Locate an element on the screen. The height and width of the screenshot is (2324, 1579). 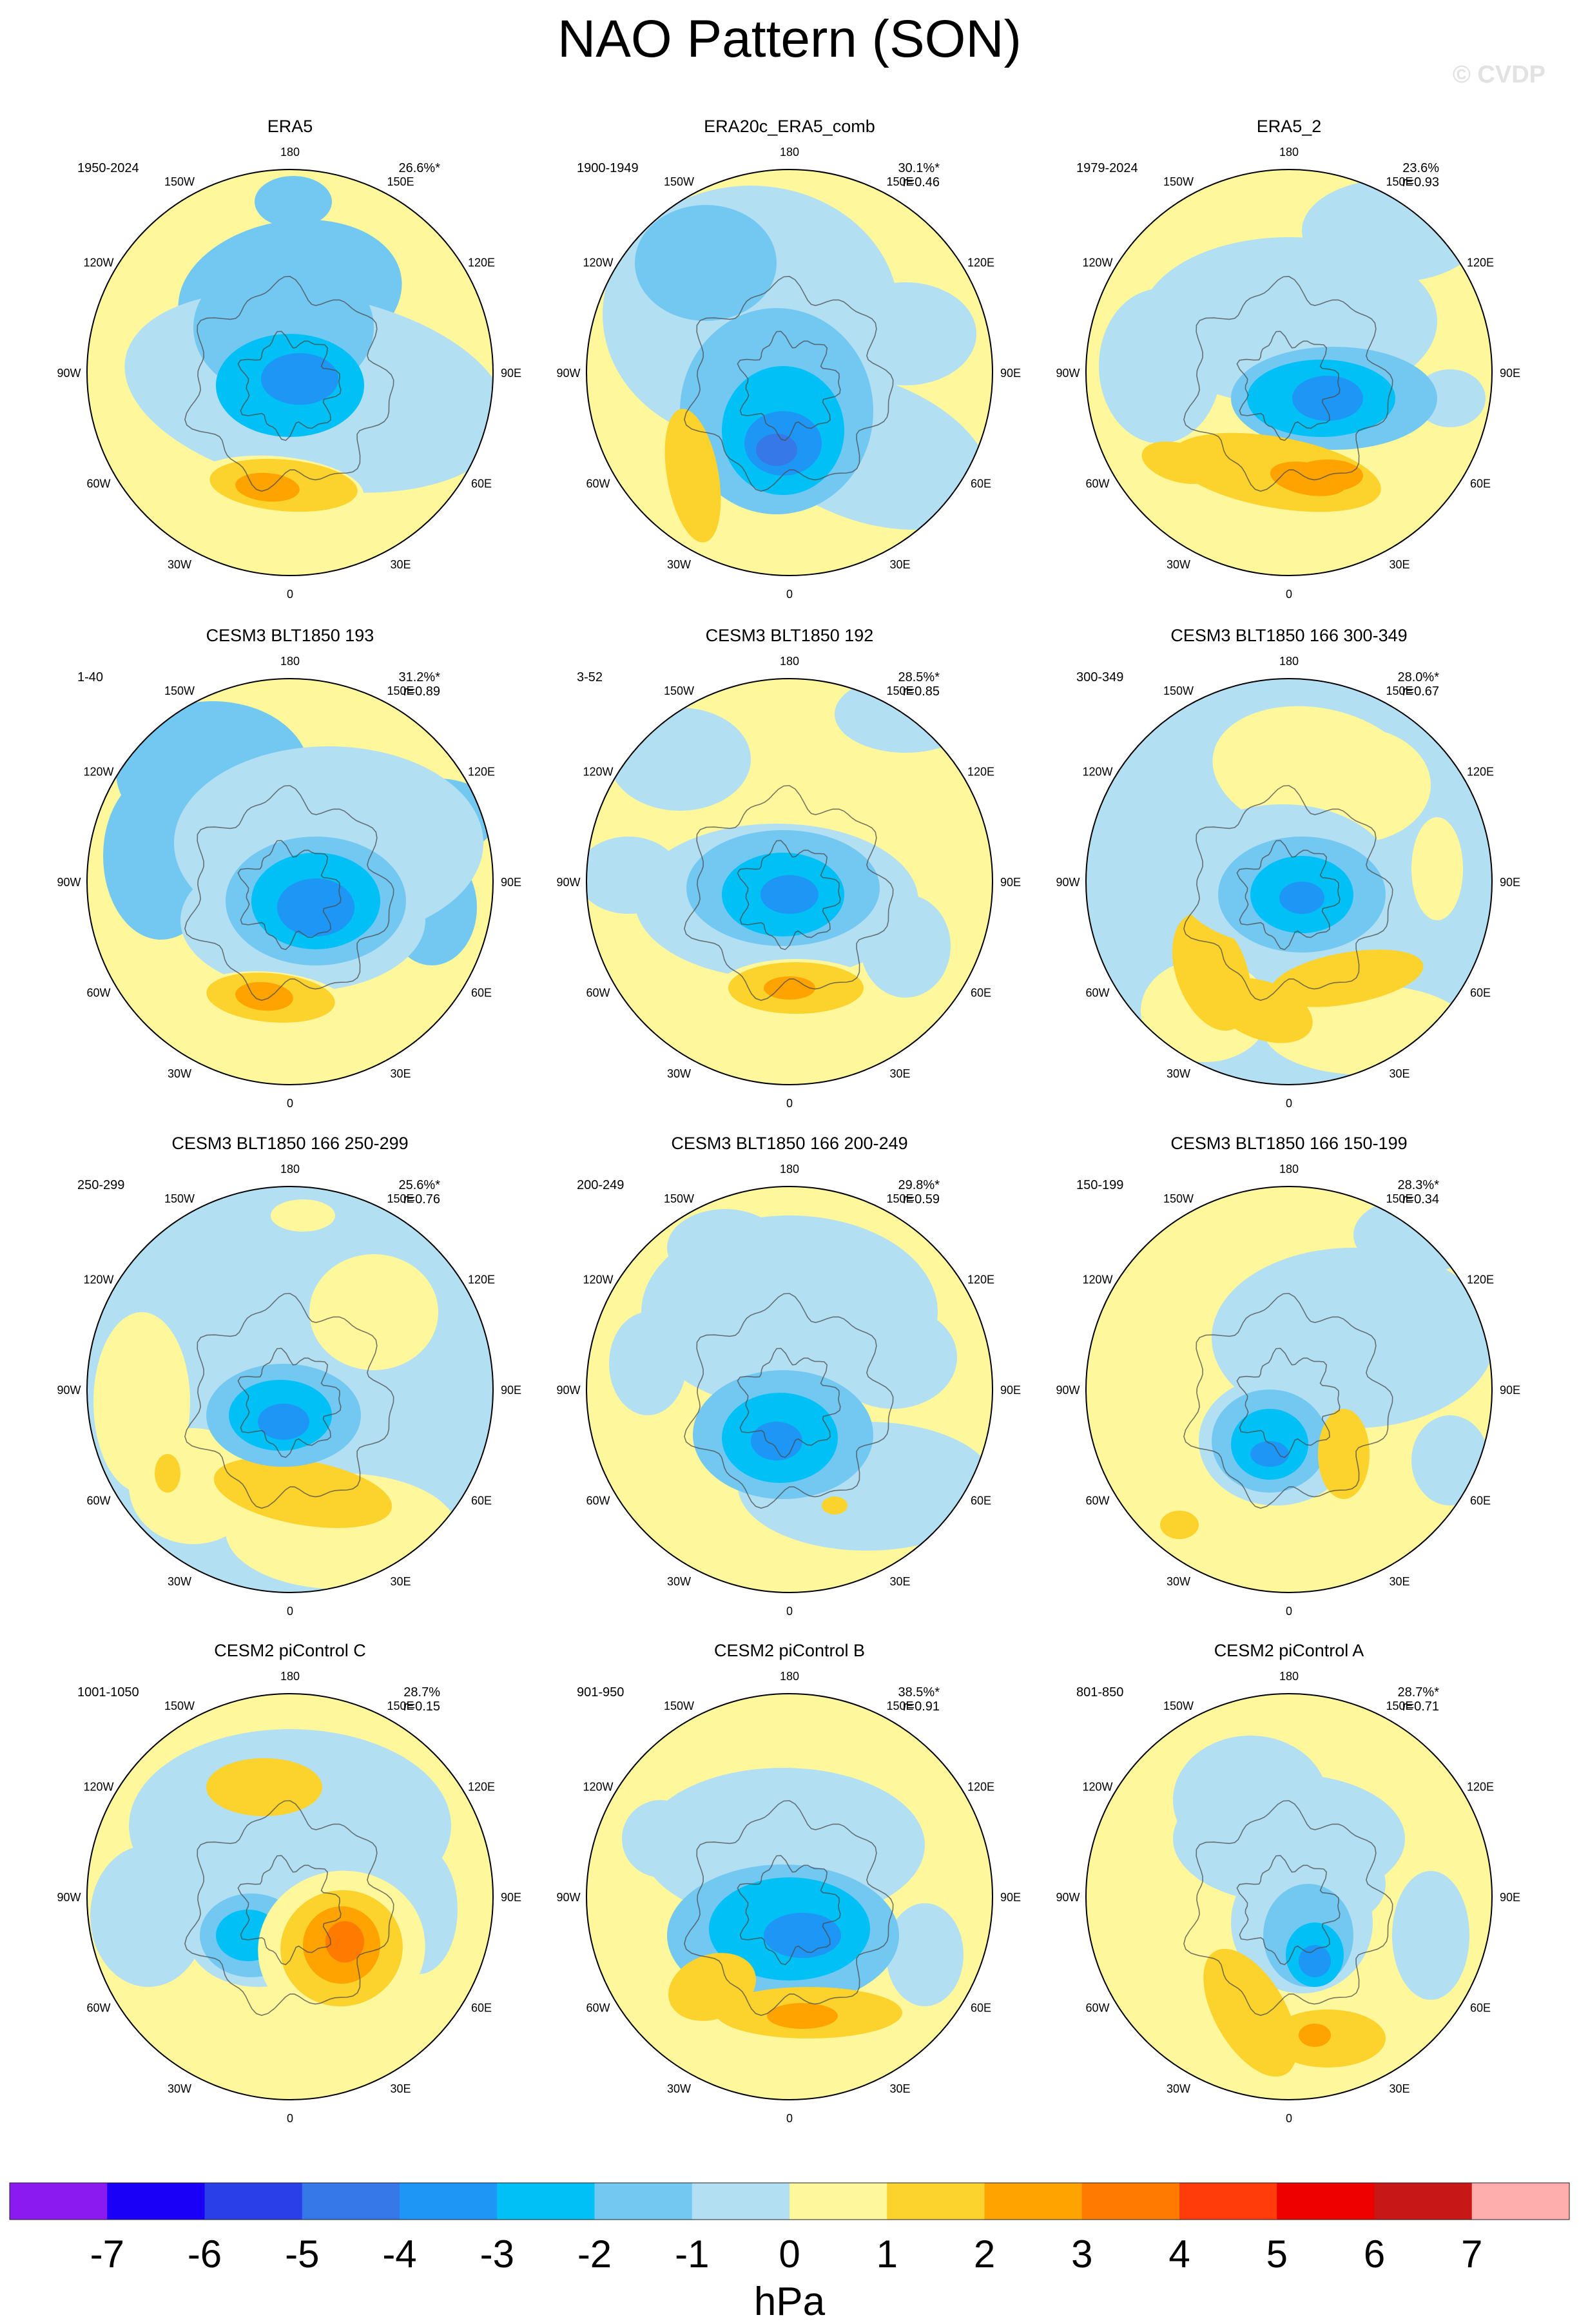
panel-period: 1979-2024 is located at coordinates (1107, 168).